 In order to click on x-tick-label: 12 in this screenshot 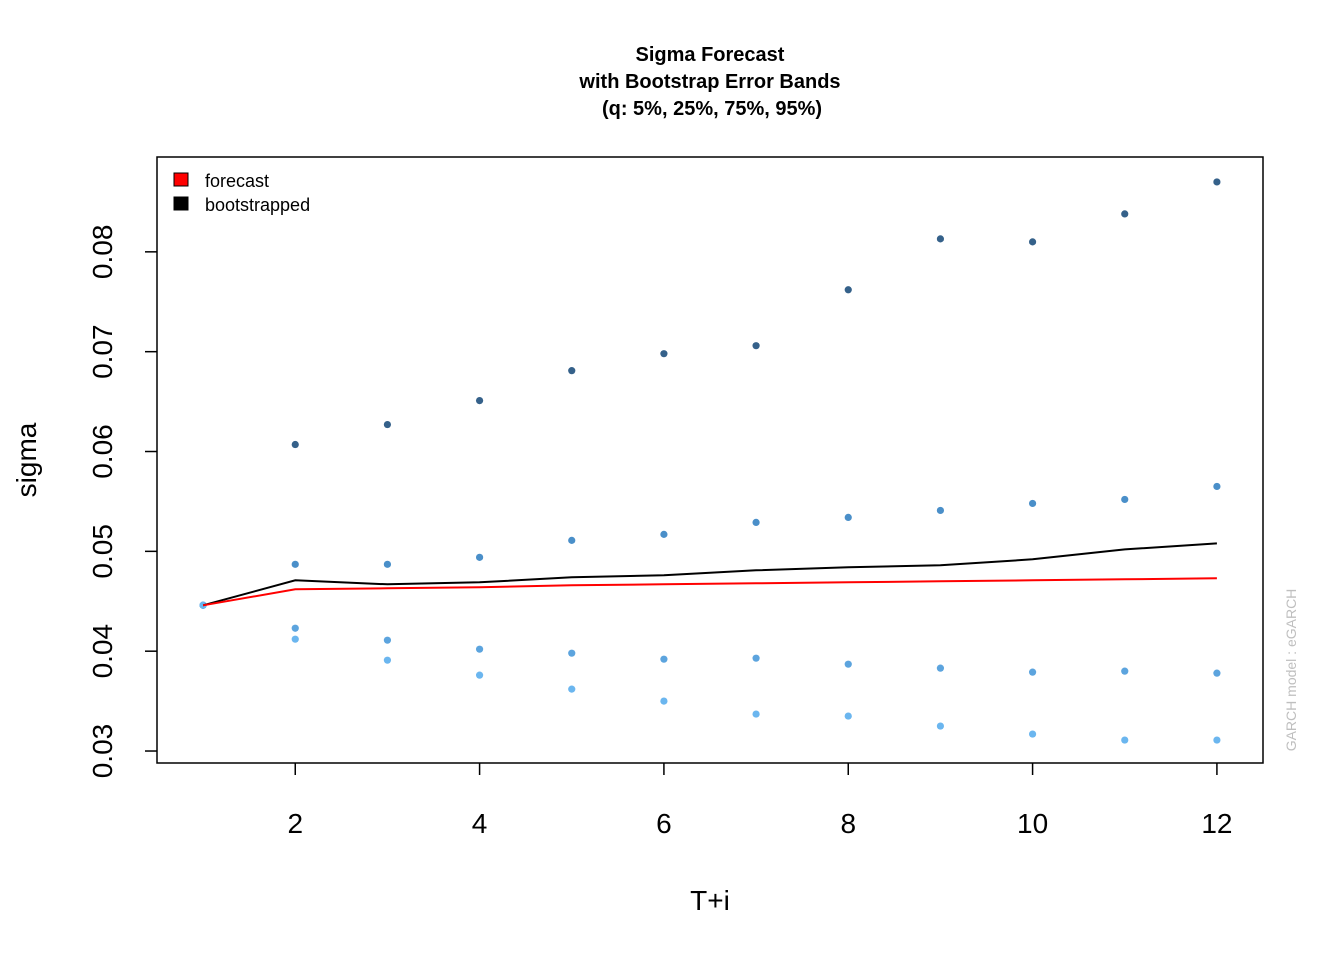, I will do `click(1216, 823)`.